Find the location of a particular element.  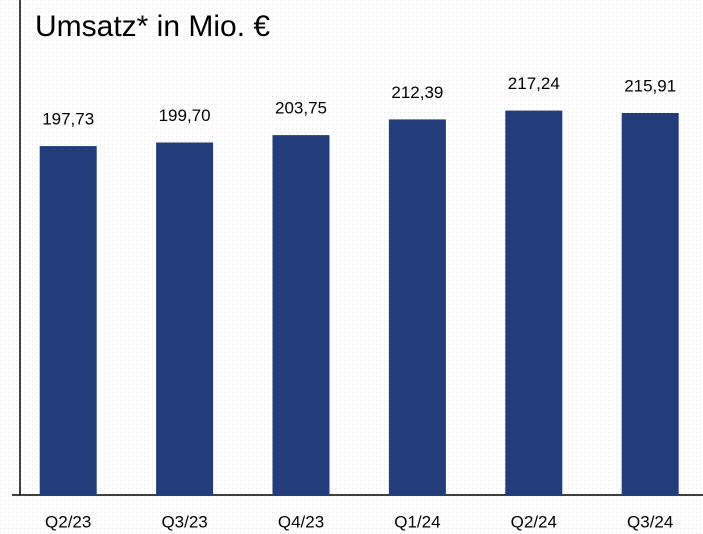

x-tick-label: Q1/24 is located at coordinates (417, 521).